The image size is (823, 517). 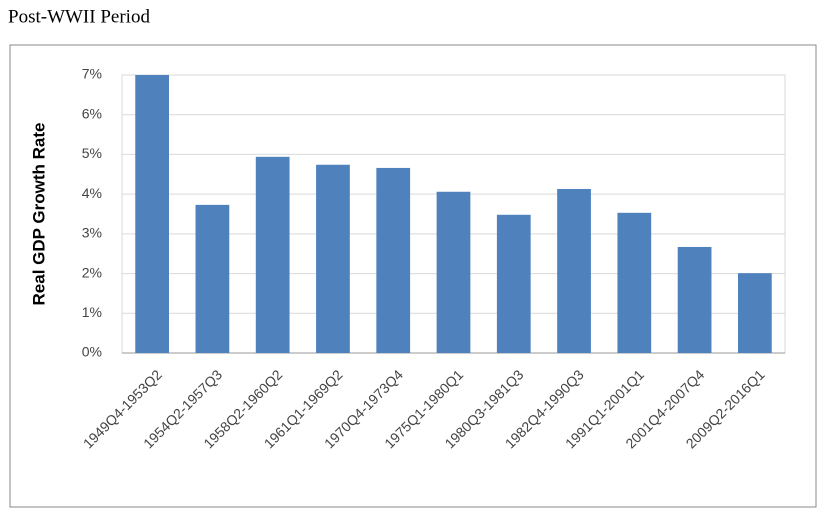 What do you see at coordinates (92, 272) in the screenshot?
I see `y-tick-label: 2%` at bounding box center [92, 272].